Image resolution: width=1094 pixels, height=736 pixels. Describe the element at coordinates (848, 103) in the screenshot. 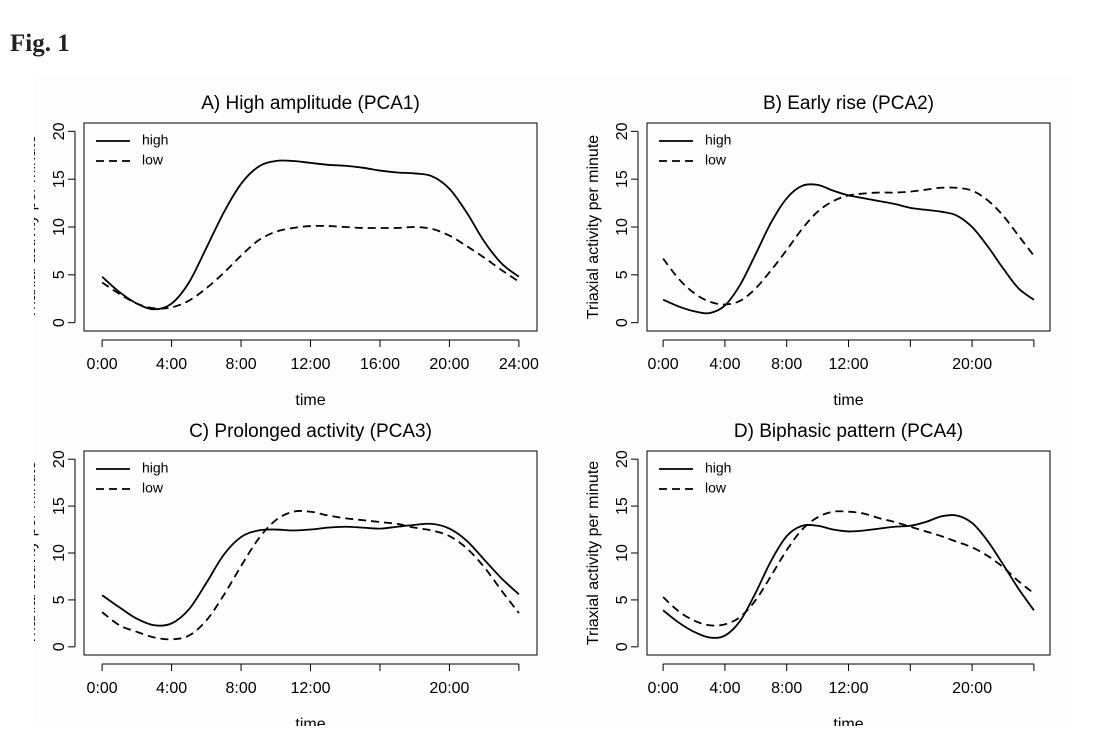

I see `panel-title: B) Early rise (PCA2)` at that location.